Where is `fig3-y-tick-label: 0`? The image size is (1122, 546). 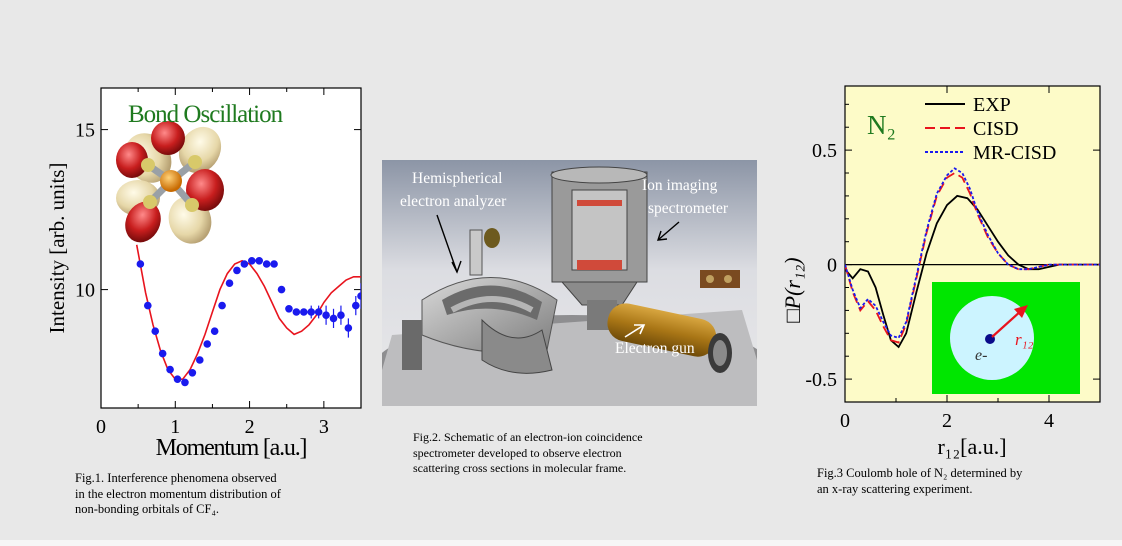
fig3-y-tick-label: 0 is located at coordinates (832, 266).